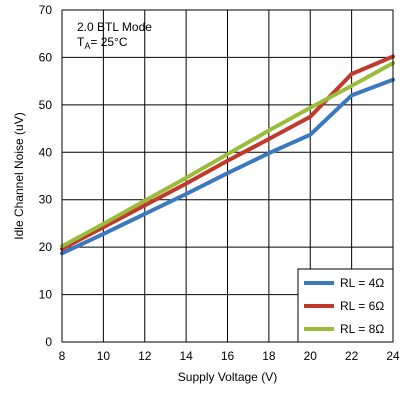 This screenshot has height=402, width=407. Describe the element at coordinates (81, 42) in the screenshot. I see `temperature-symbol: T` at that location.